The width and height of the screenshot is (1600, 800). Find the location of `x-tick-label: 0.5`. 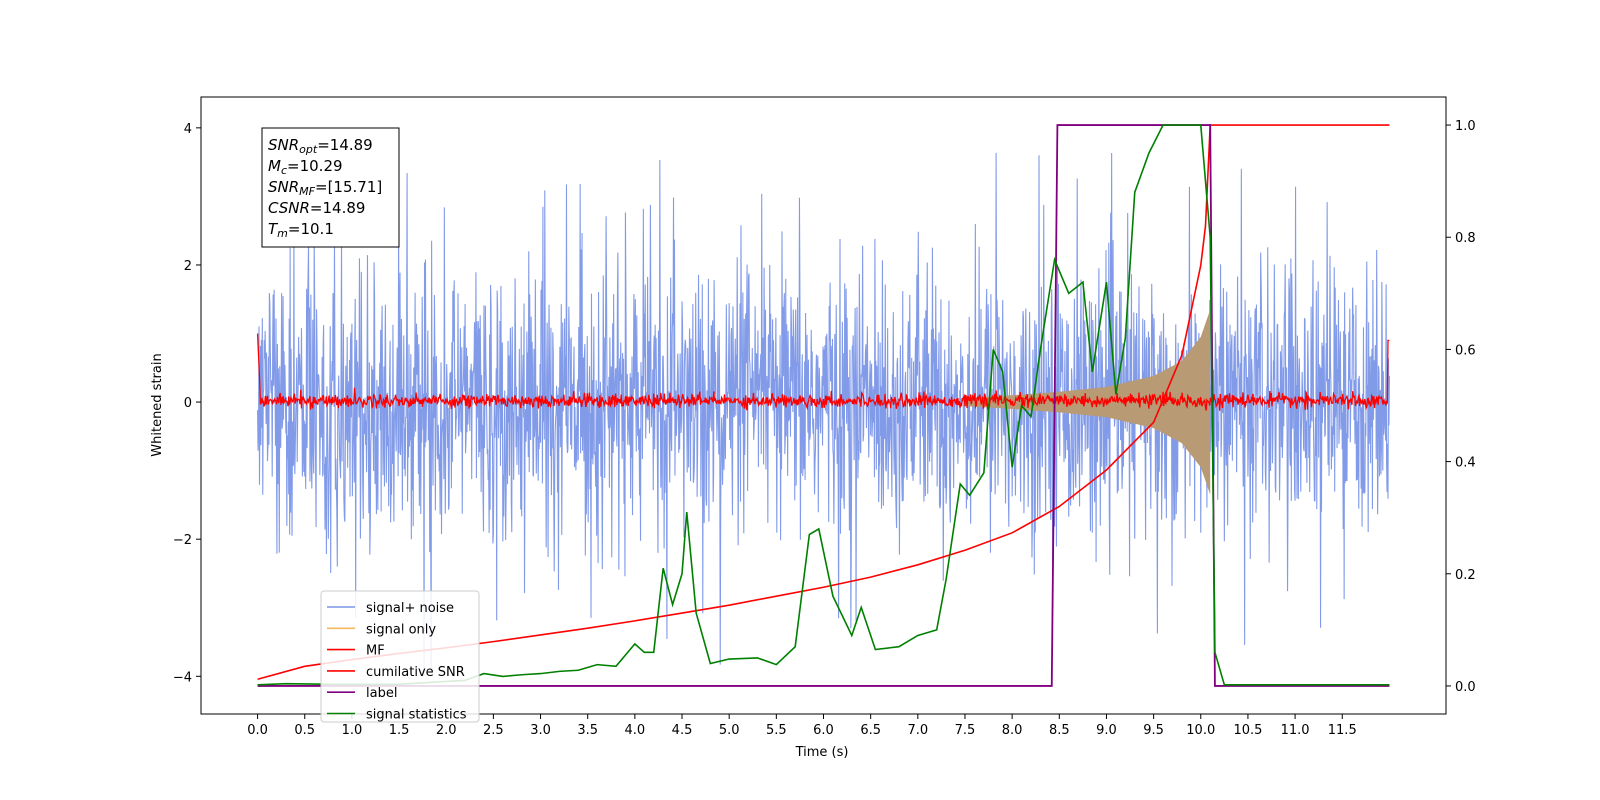

x-tick-label: 0.5 is located at coordinates (304, 730).